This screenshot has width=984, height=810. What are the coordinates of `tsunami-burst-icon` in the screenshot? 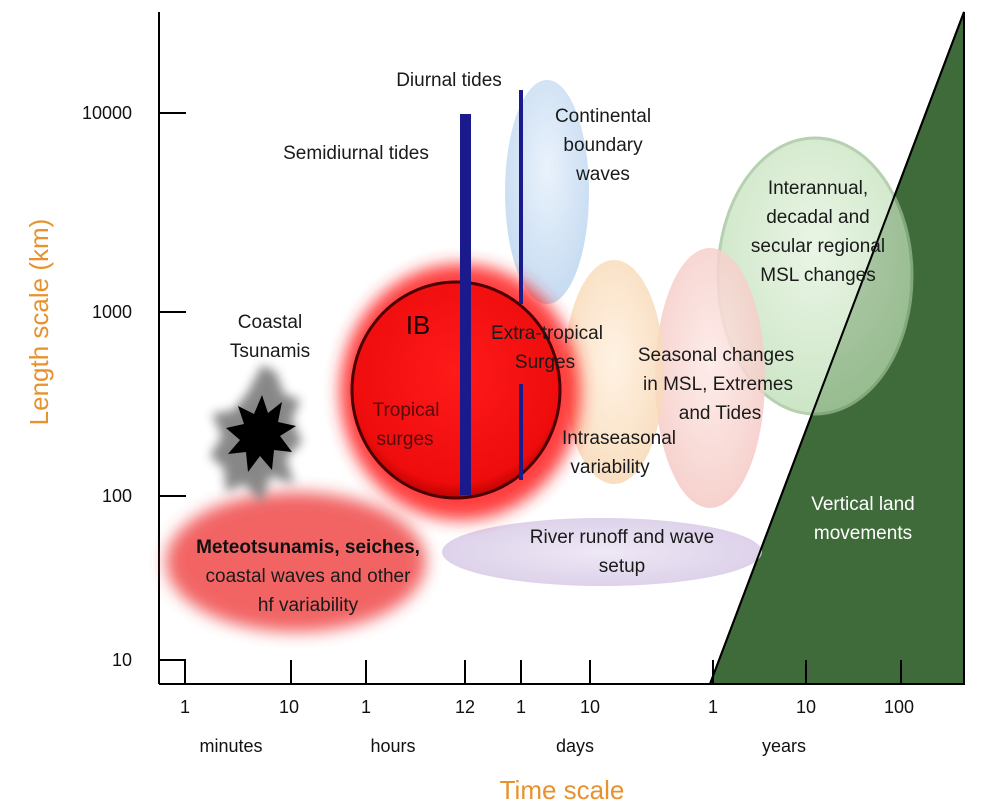 It's located at (261, 433).